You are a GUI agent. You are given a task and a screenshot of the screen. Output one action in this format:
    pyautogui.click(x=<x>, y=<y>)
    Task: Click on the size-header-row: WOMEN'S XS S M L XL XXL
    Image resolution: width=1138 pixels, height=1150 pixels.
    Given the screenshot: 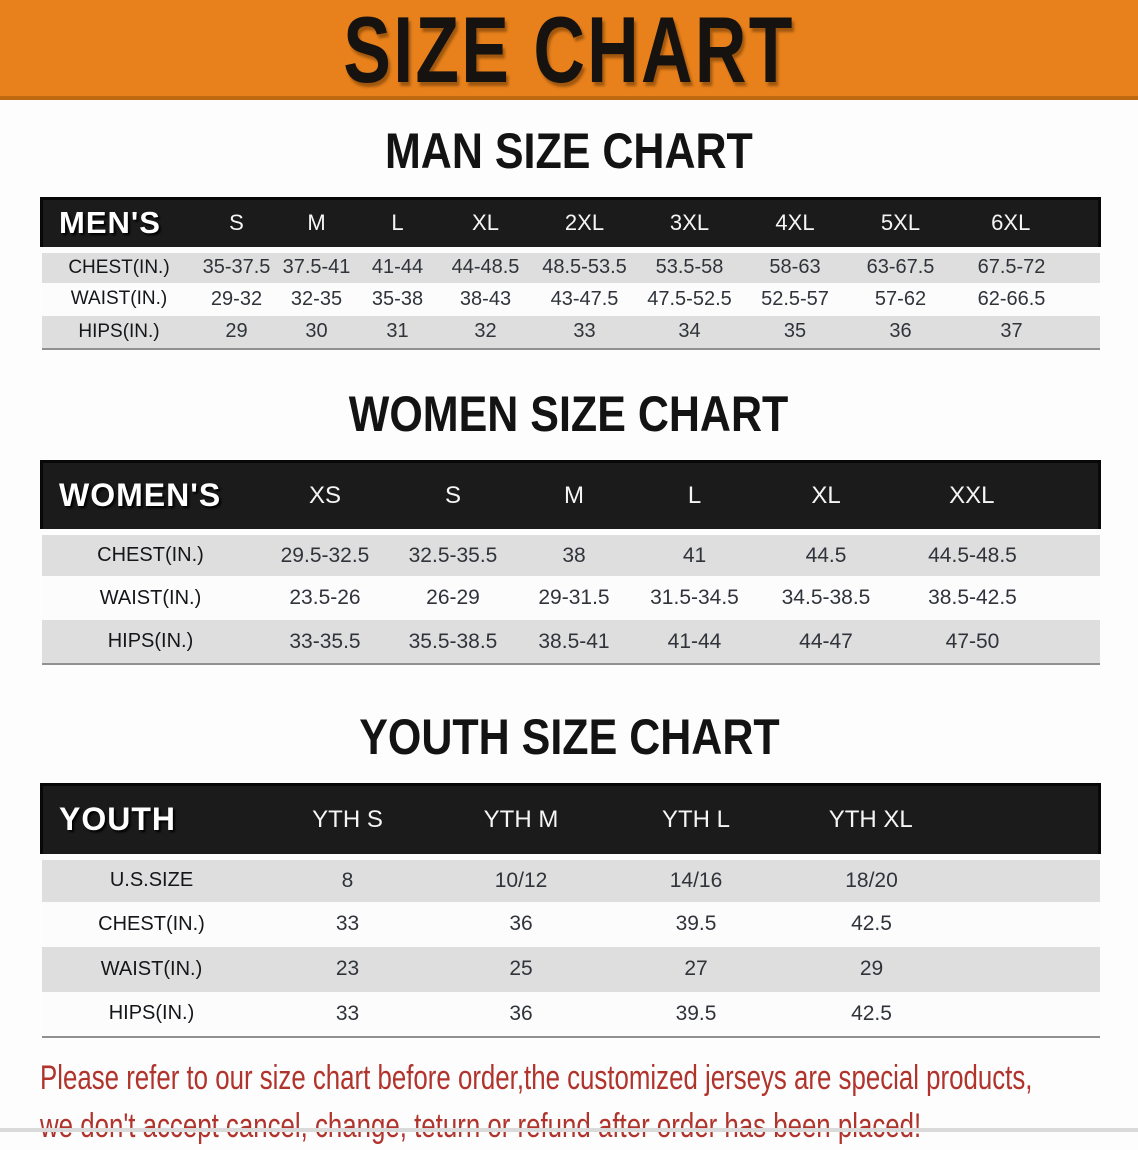 What is the action you would take?
    pyautogui.click(x=570, y=497)
    